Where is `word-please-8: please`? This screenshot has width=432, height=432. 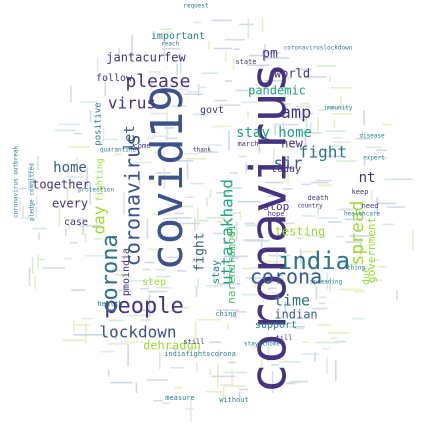 word-please-8: please is located at coordinates (157, 81).